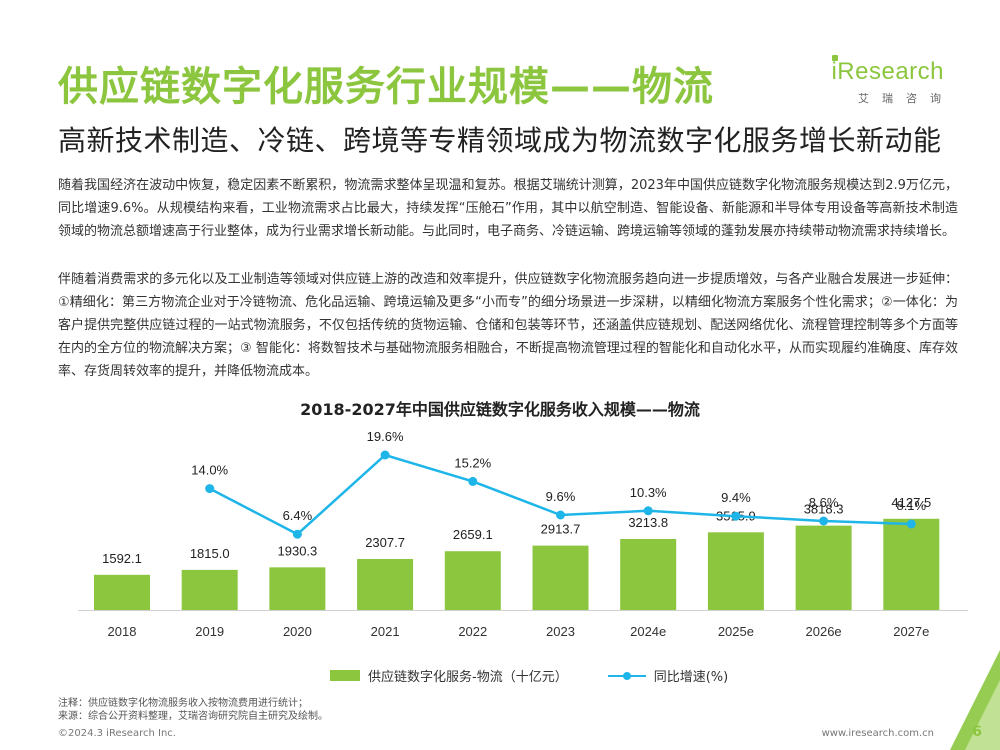 The height and width of the screenshot is (750, 1000). What do you see at coordinates (385, 631) in the screenshot?
I see `x-tick-label: 2021` at bounding box center [385, 631].